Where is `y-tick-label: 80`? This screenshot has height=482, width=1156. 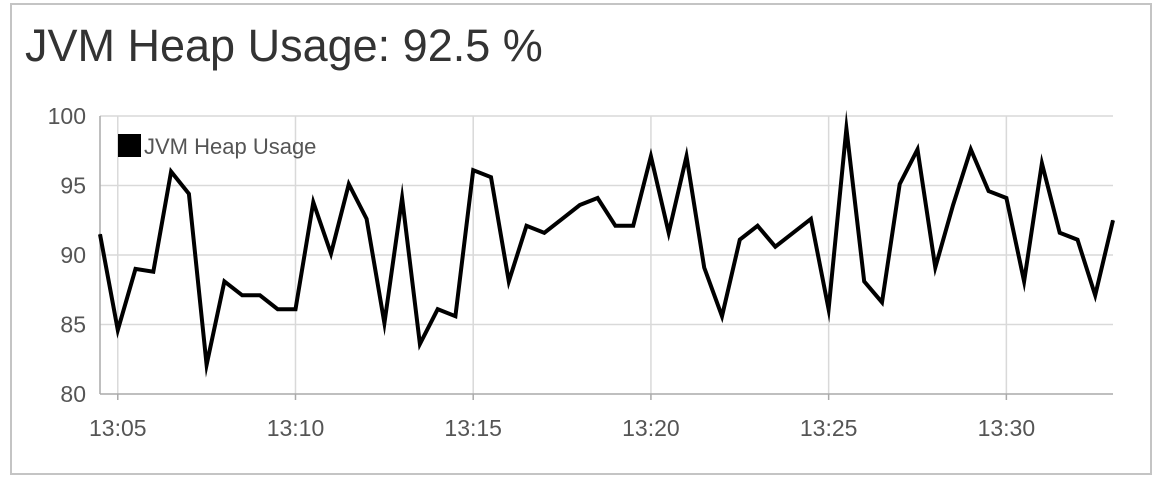
y-tick-label: 80 is located at coordinates (73, 394).